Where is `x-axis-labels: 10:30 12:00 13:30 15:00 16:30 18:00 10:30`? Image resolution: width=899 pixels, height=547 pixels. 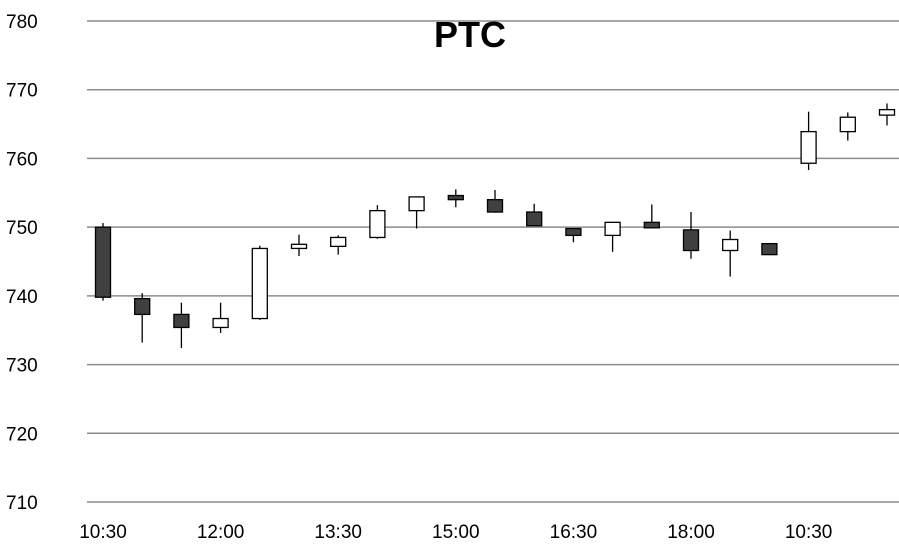 x-axis-labels: 10:30 12:00 13:30 15:00 16:30 18:00 10:30 is located at coordinates (455, 532).